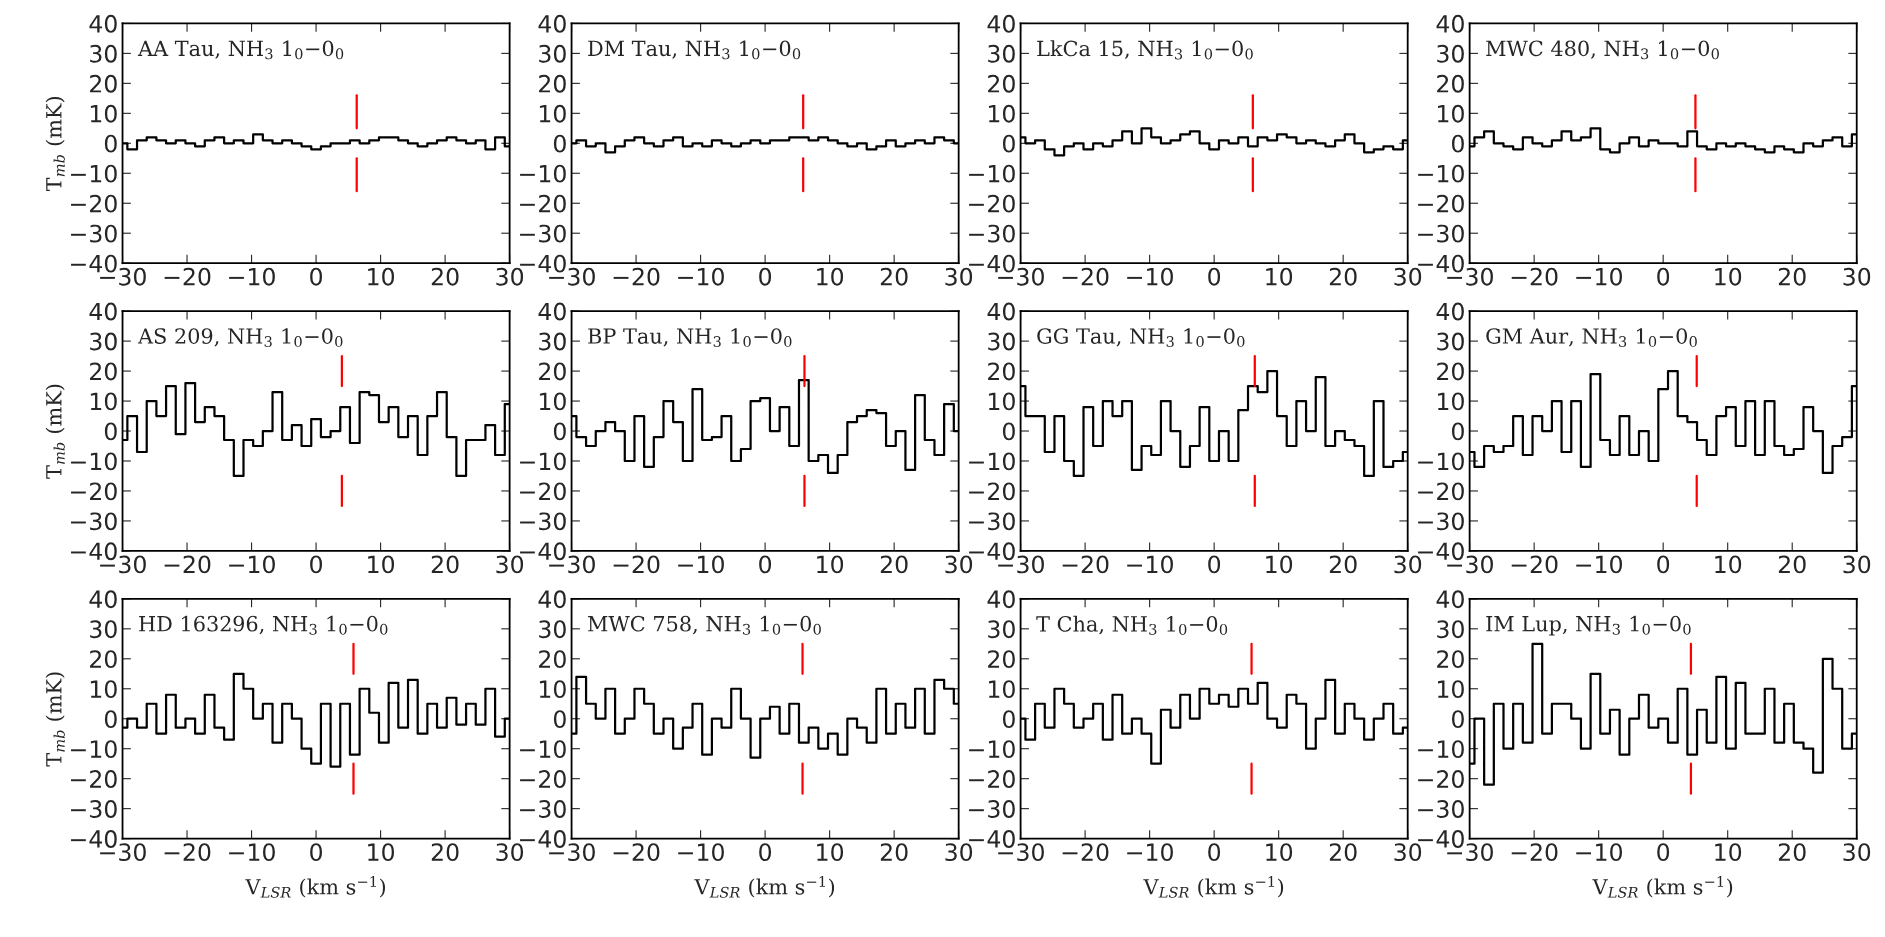  I want to click on text: MWC 480, NH$_{3}$ 1$_{0}$−0$_{0}$, so click(1602, 50).